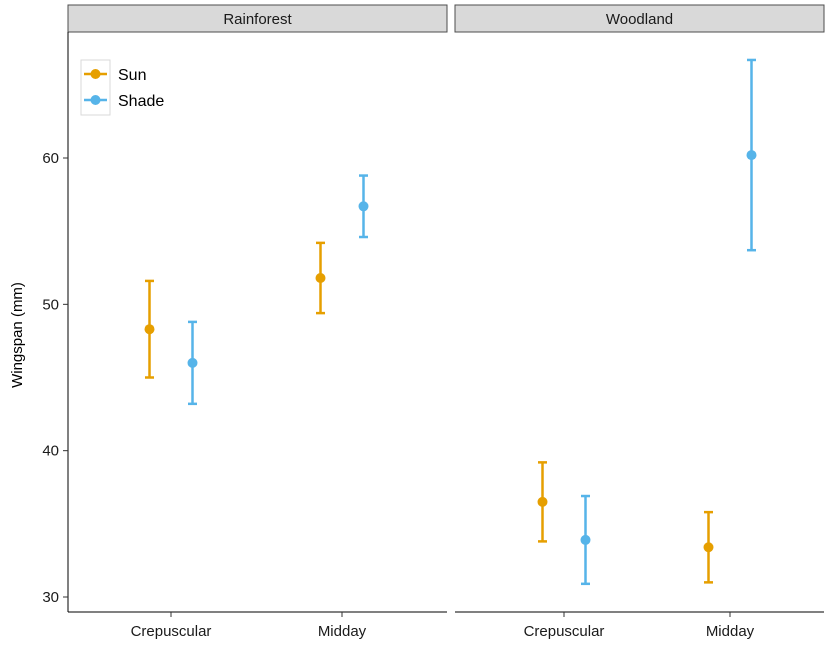  I want to click on y-axis: 30 40 50 60, so click(55, 322).